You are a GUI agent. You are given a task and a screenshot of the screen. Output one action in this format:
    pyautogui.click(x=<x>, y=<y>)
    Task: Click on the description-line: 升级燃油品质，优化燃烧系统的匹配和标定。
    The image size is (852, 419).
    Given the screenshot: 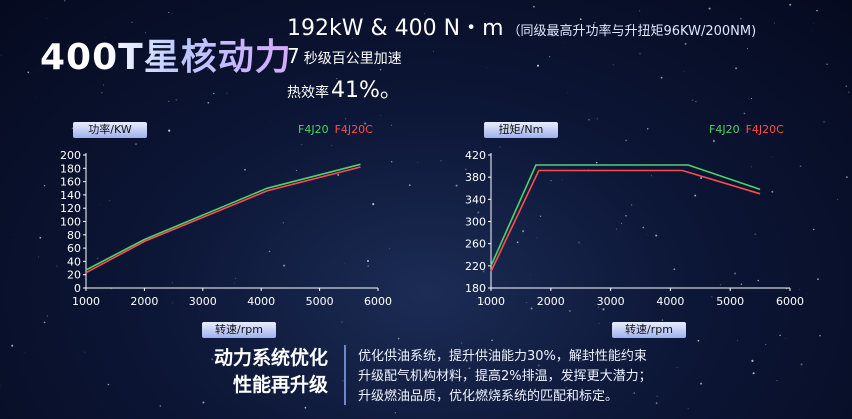 What is the action you would take?
    pyautogui.click(x=488, y=396)
    